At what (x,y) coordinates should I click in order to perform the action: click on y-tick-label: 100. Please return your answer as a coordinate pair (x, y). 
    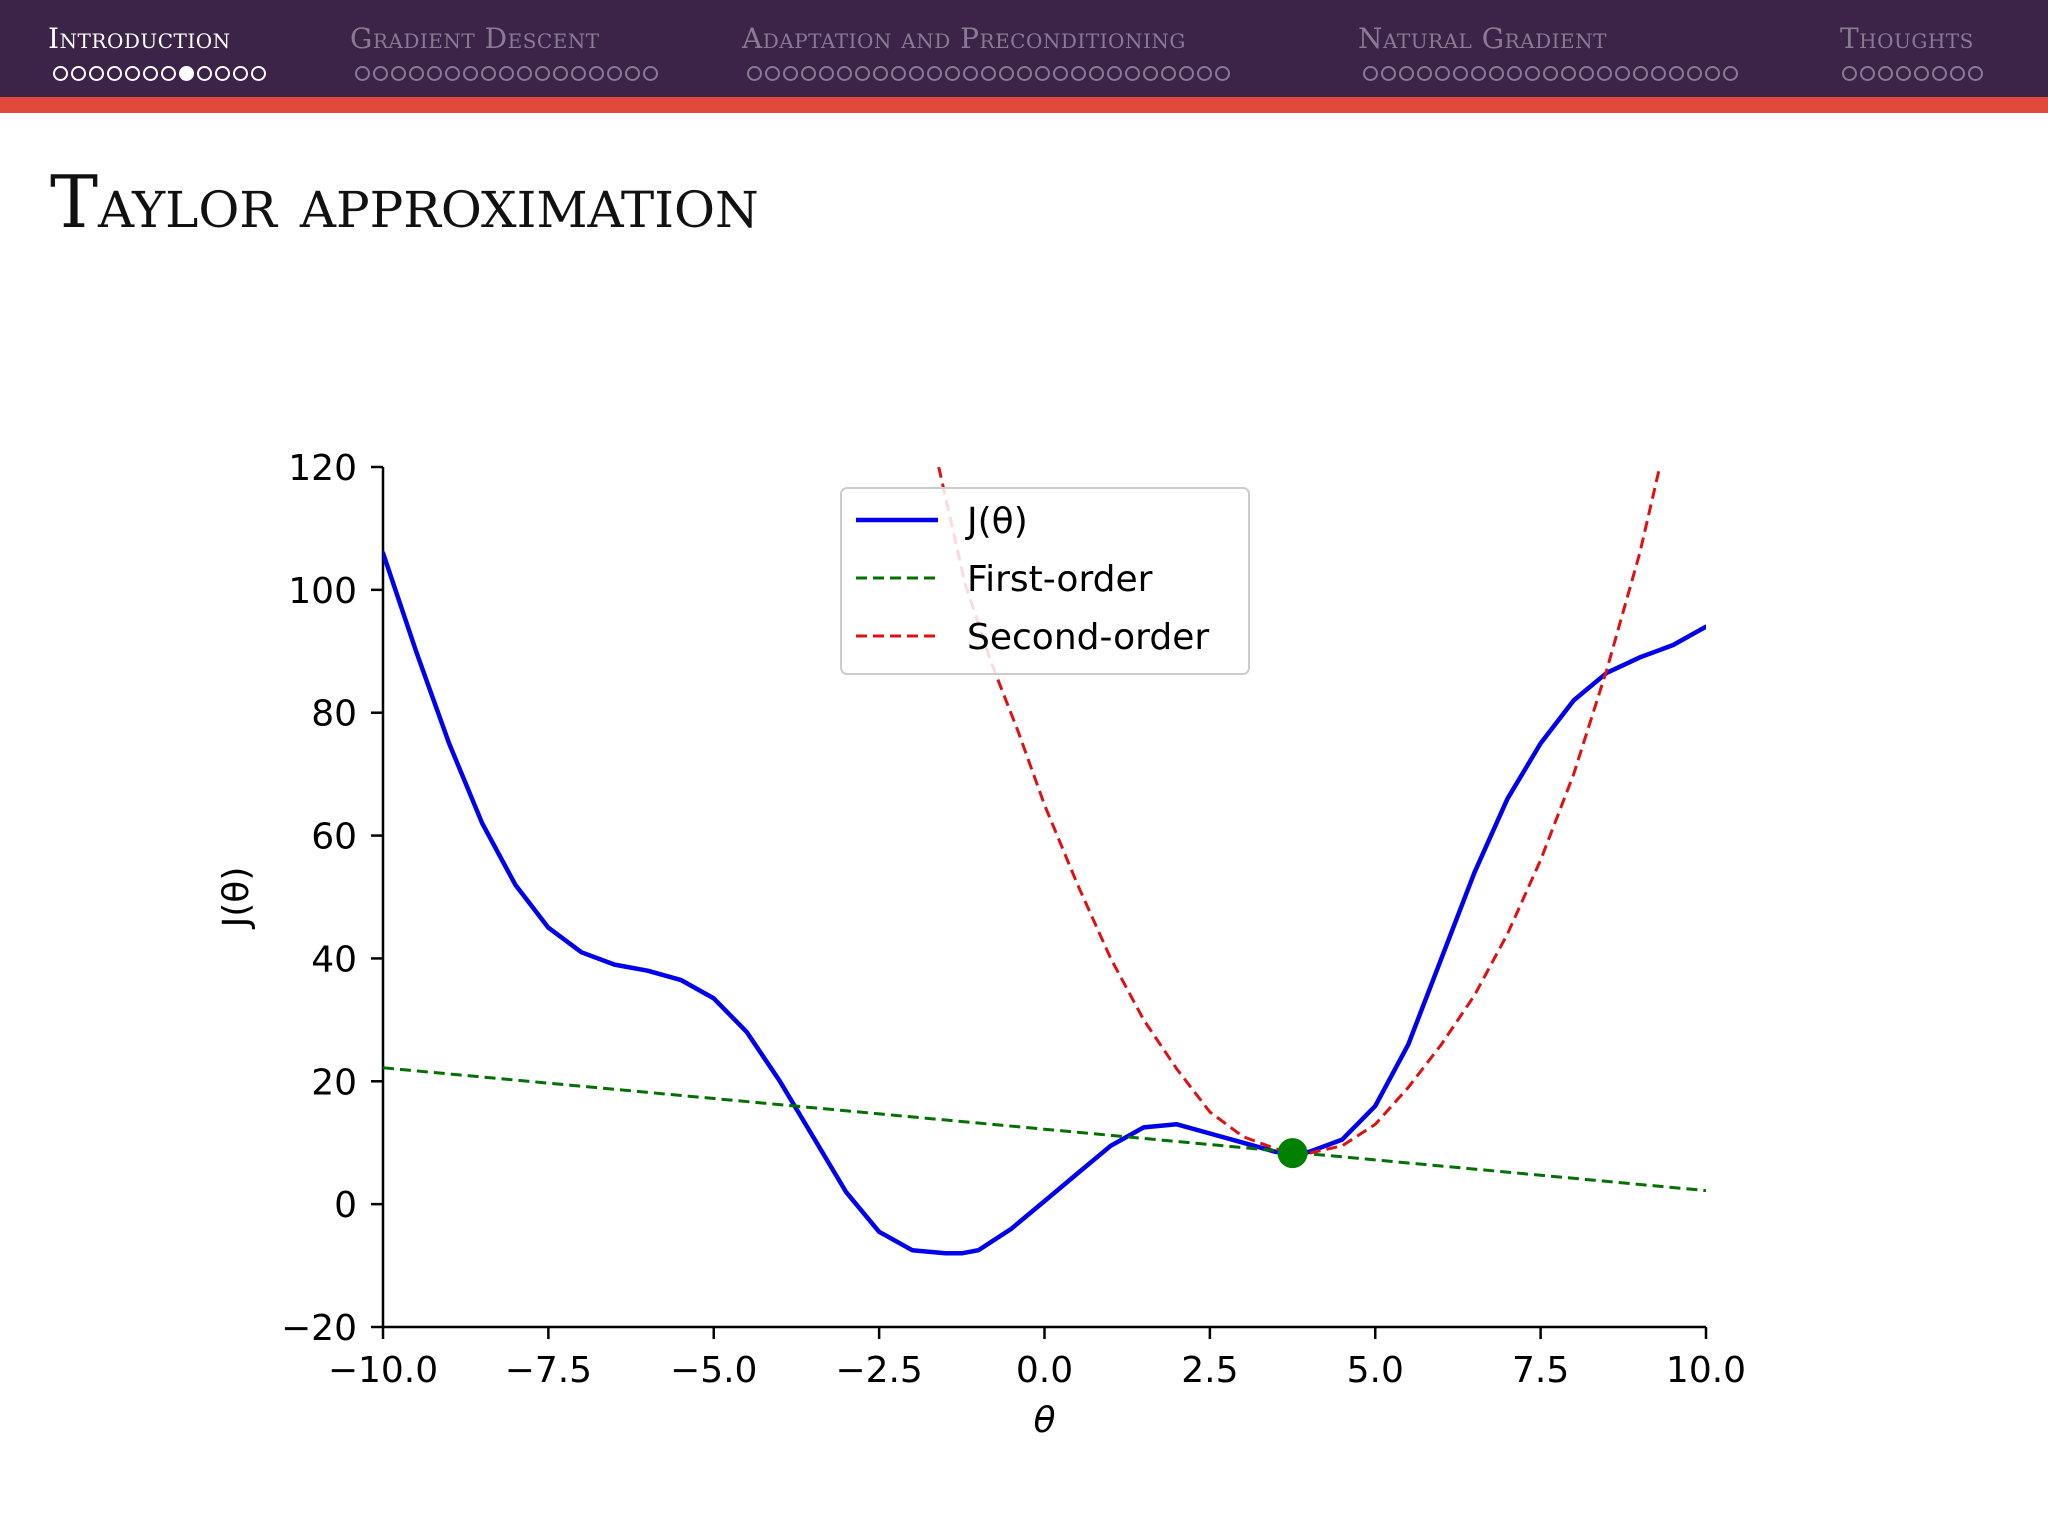
    Looking at the image, I should click on (322, 591).